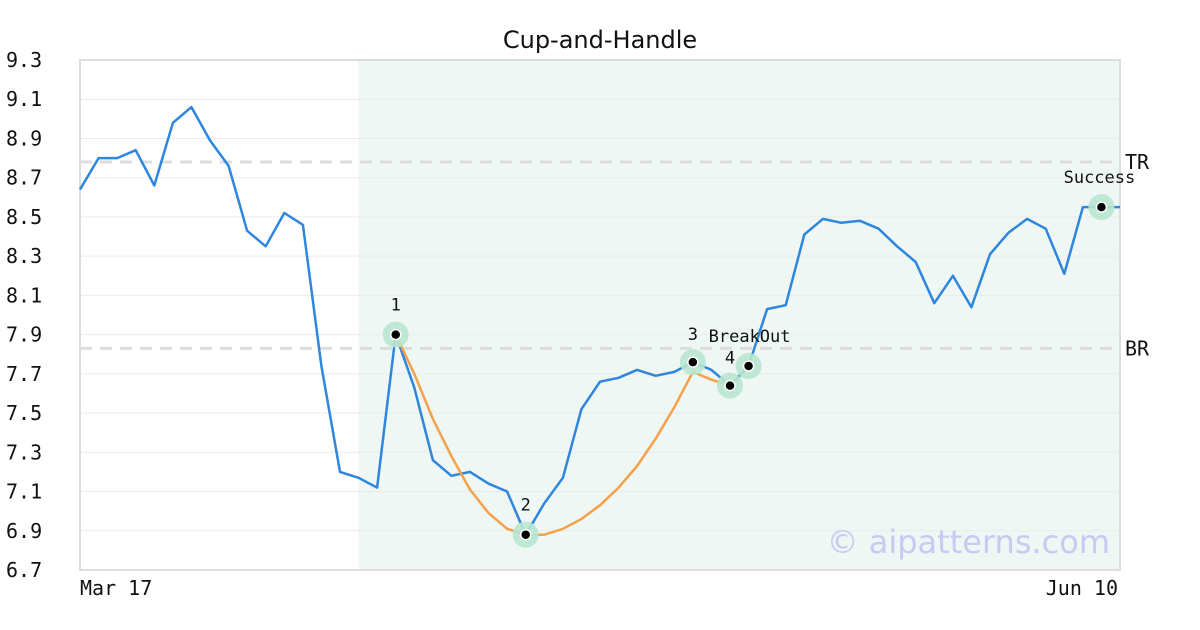  What do you see at coordinates (24, 413) in the screenshot?
I see `y-tick-label: 7.5` at bounding box center [24, 413].